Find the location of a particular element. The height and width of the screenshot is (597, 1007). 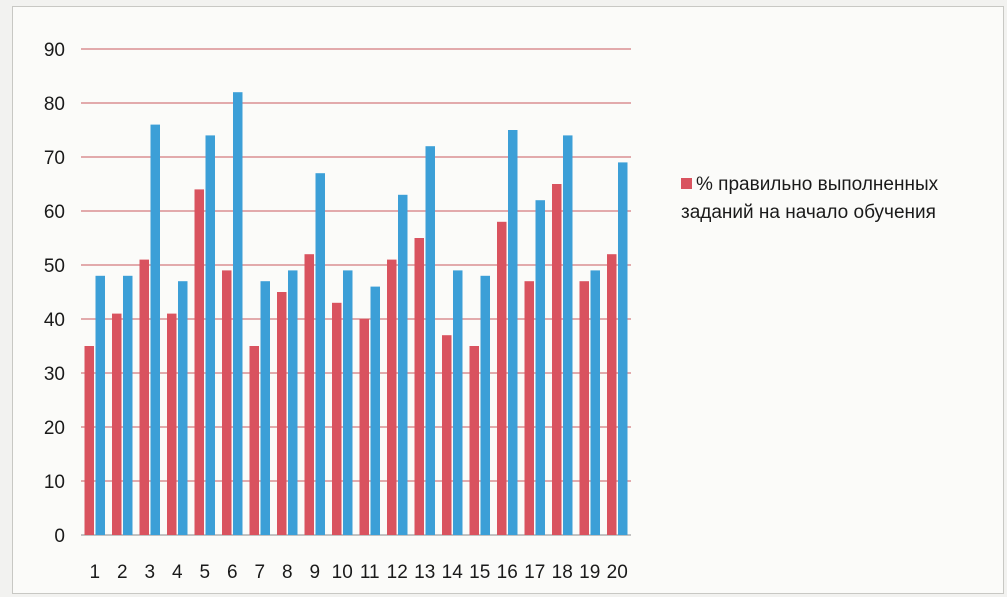

y-tick-label: 20 is located at coordinates (54, 428).